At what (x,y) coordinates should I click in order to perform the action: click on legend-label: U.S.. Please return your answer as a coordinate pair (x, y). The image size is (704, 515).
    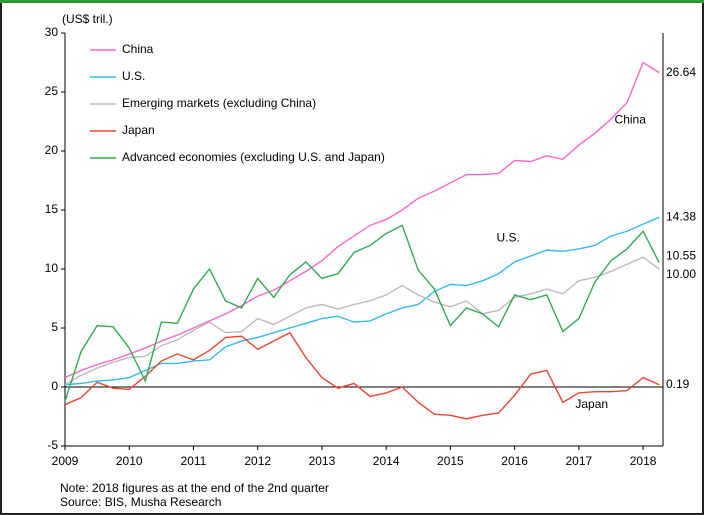
    Looking at the image, I should click on (133, 76).